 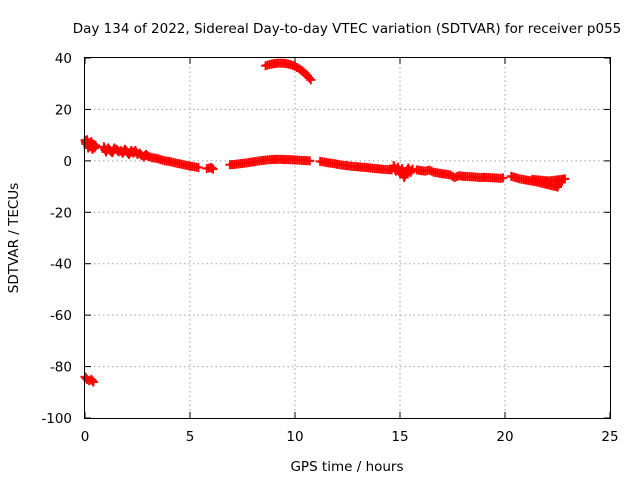 I want to click on y-tick-label: -60, so click(x=61, y=316).